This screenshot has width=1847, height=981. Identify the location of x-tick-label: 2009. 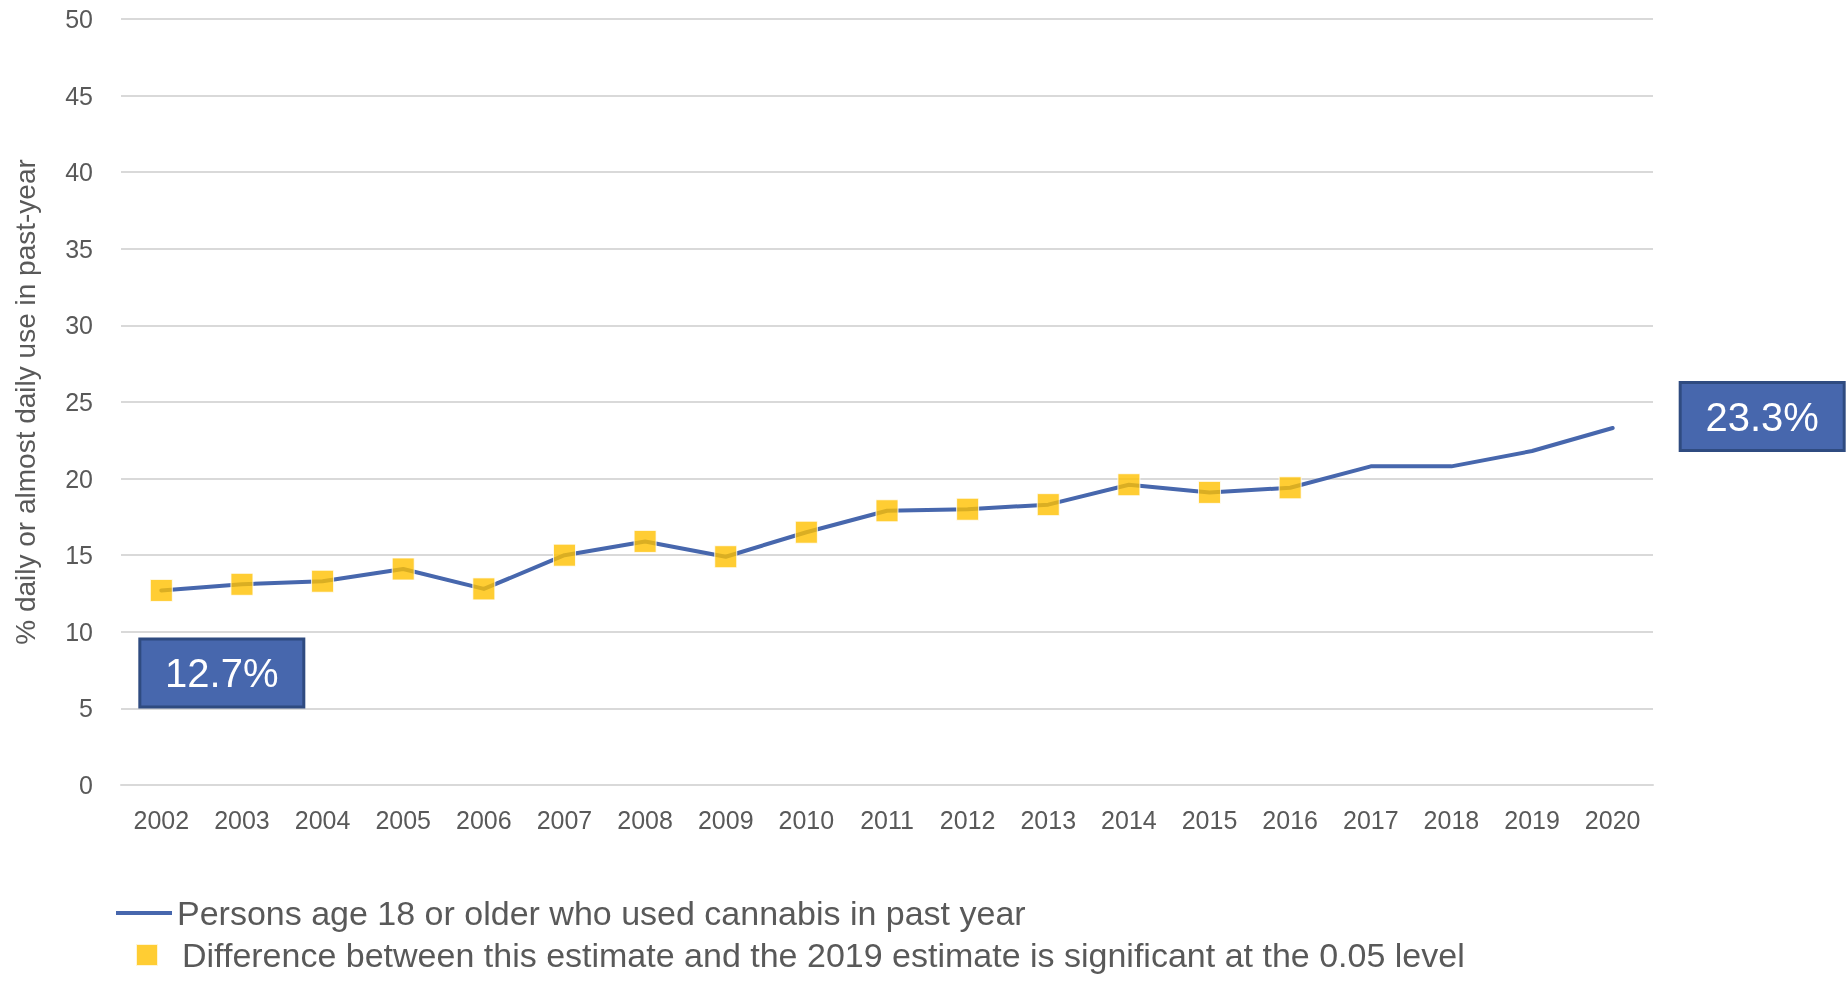
(725, 819).